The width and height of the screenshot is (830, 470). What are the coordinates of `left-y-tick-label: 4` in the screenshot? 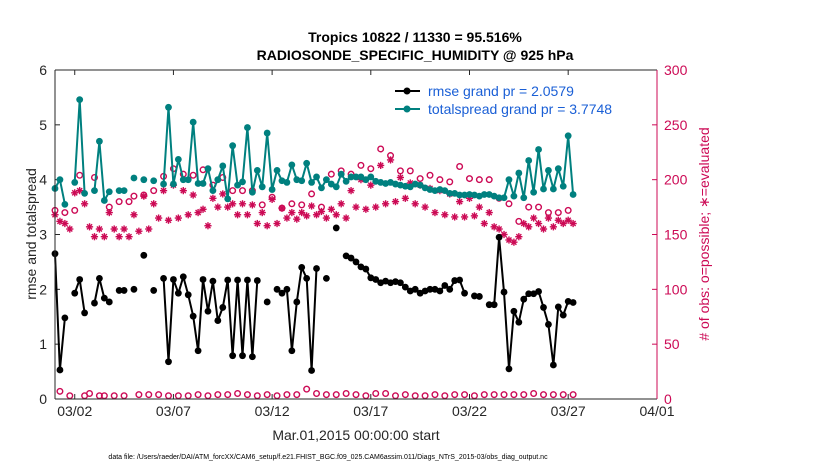 It's located at (43, 180).